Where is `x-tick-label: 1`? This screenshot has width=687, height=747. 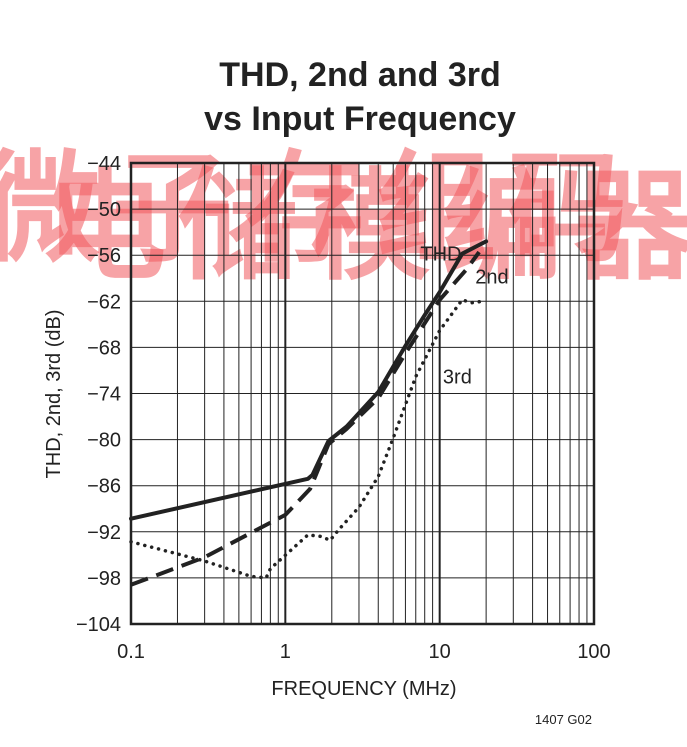 x-tick-label: 1 is located at coordinates (285, 652).